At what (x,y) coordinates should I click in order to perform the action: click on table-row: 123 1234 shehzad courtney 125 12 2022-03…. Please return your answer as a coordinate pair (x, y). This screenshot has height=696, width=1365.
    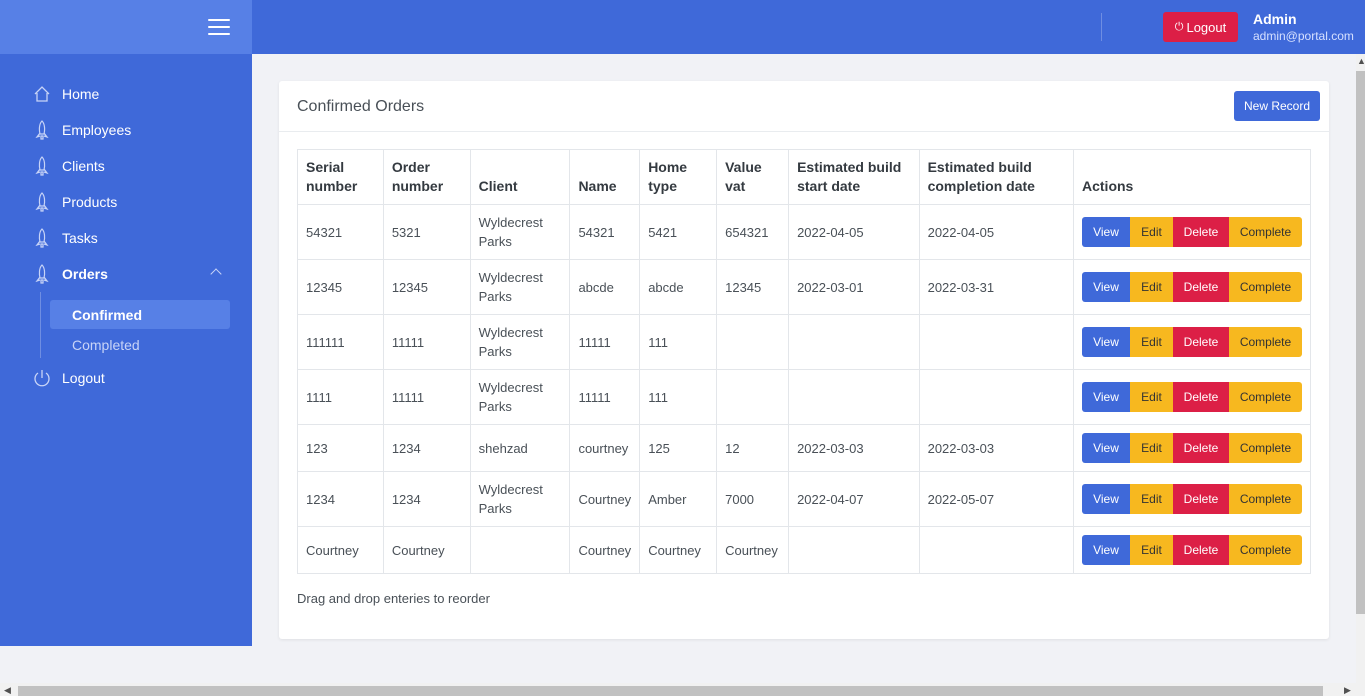
    Looking at the image, I should click on (804, 448).